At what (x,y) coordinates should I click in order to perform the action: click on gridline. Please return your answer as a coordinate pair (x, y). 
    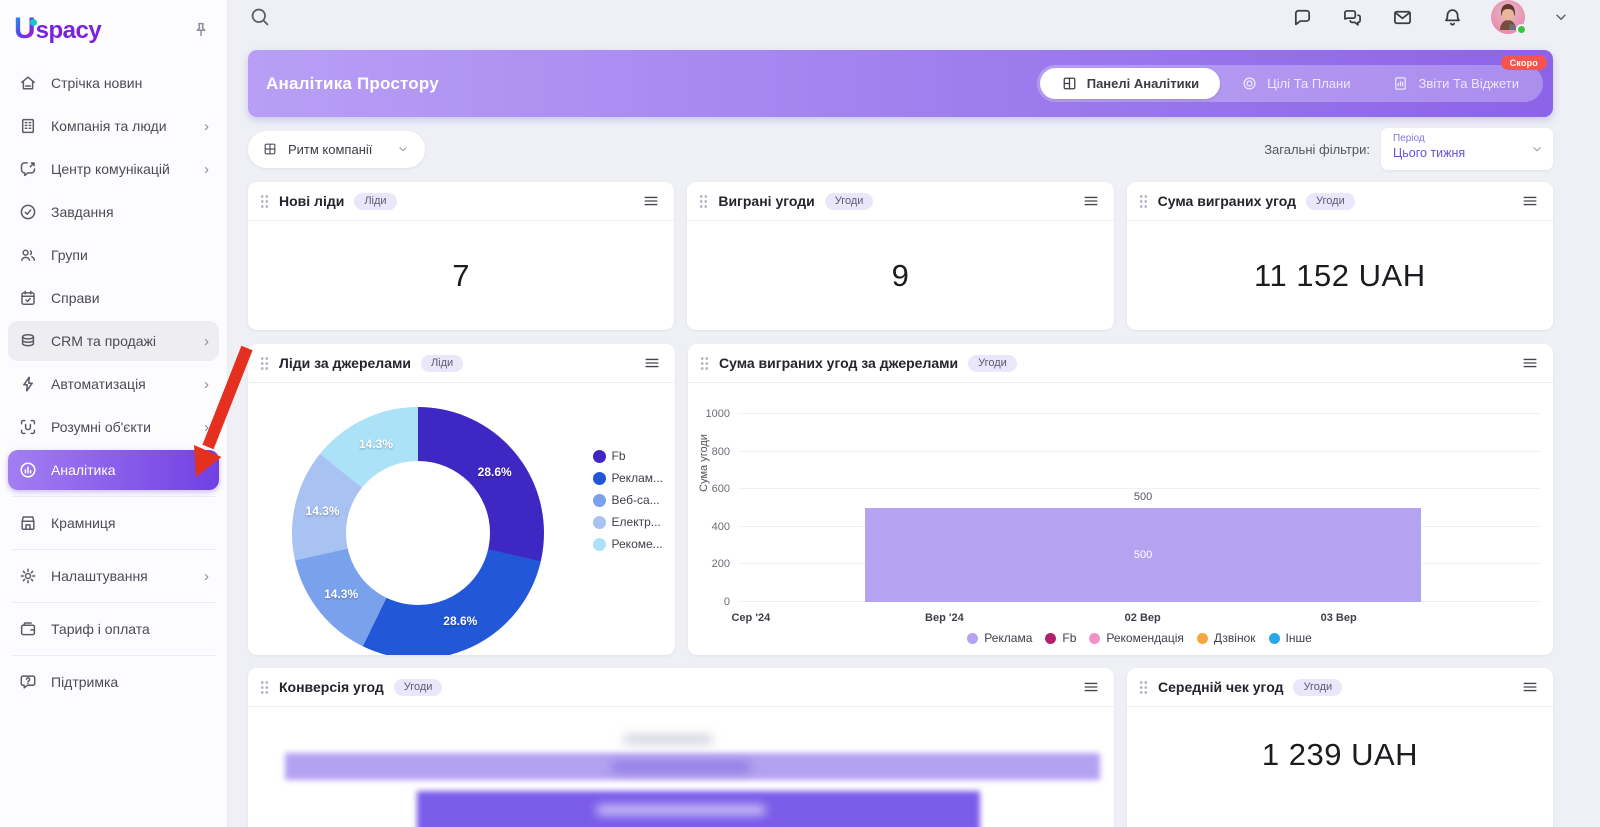
    Looking at the image, I should click on (1139, 451).